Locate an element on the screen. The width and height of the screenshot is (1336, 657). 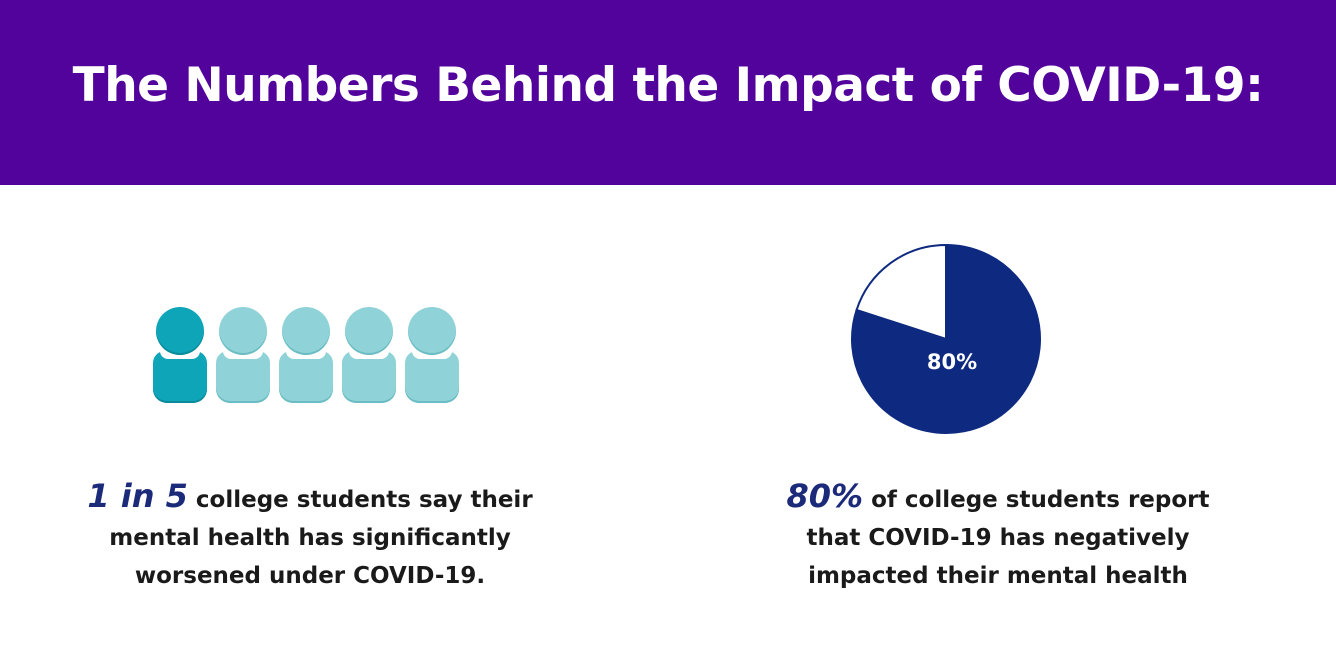
right-stat-line1: of college students report is located at coordinates (1040, 500).